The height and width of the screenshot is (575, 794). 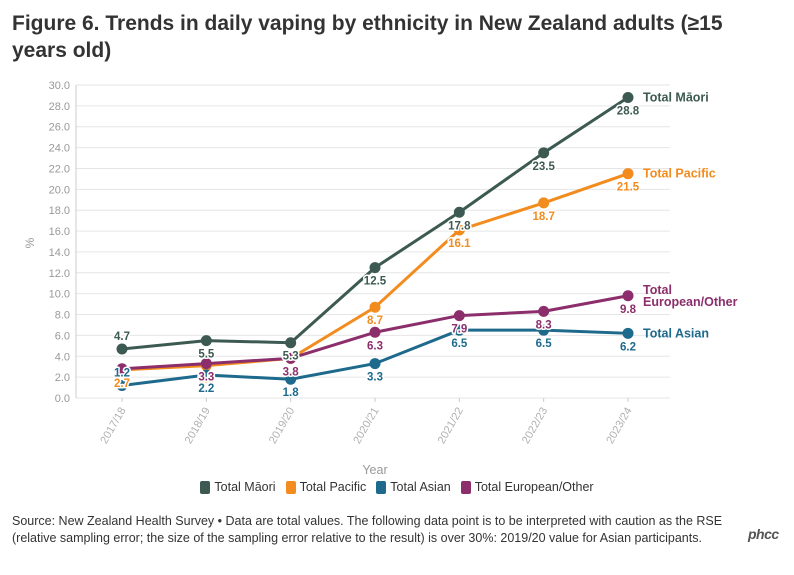 I want to click on data-label-halo: 5.3, so click(x=291, y=357).